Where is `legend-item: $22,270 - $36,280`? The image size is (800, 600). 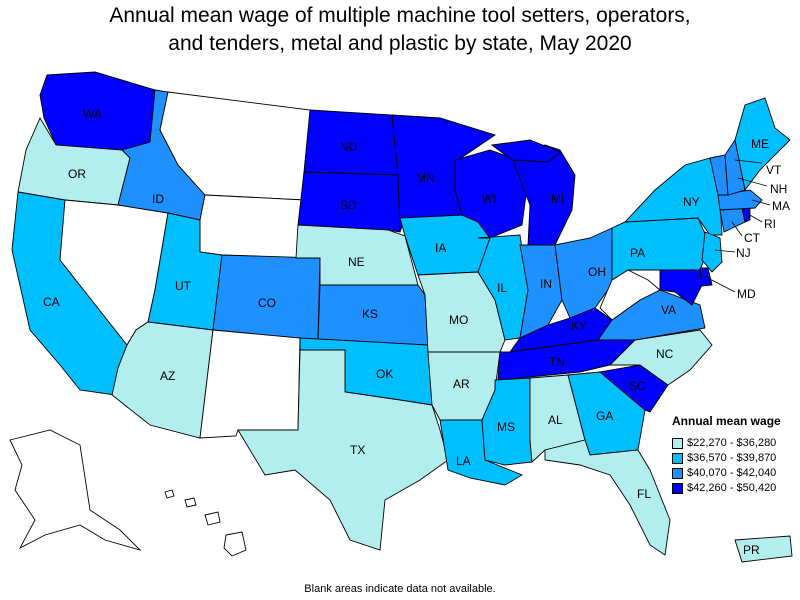
legend-item: $22,270 - $36,280 is located at coordinates (736, 443).